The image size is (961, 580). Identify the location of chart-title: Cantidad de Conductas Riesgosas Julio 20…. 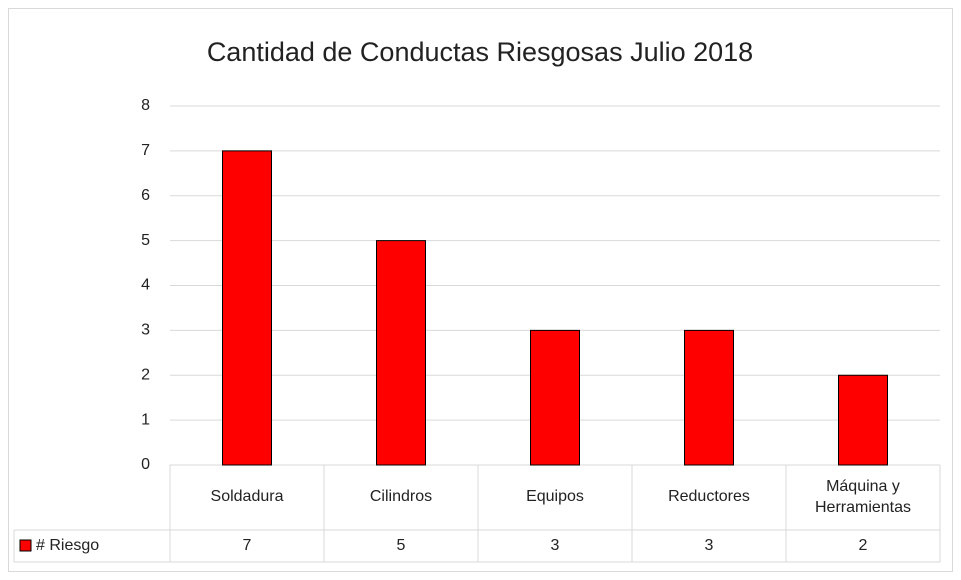
(480, 52).